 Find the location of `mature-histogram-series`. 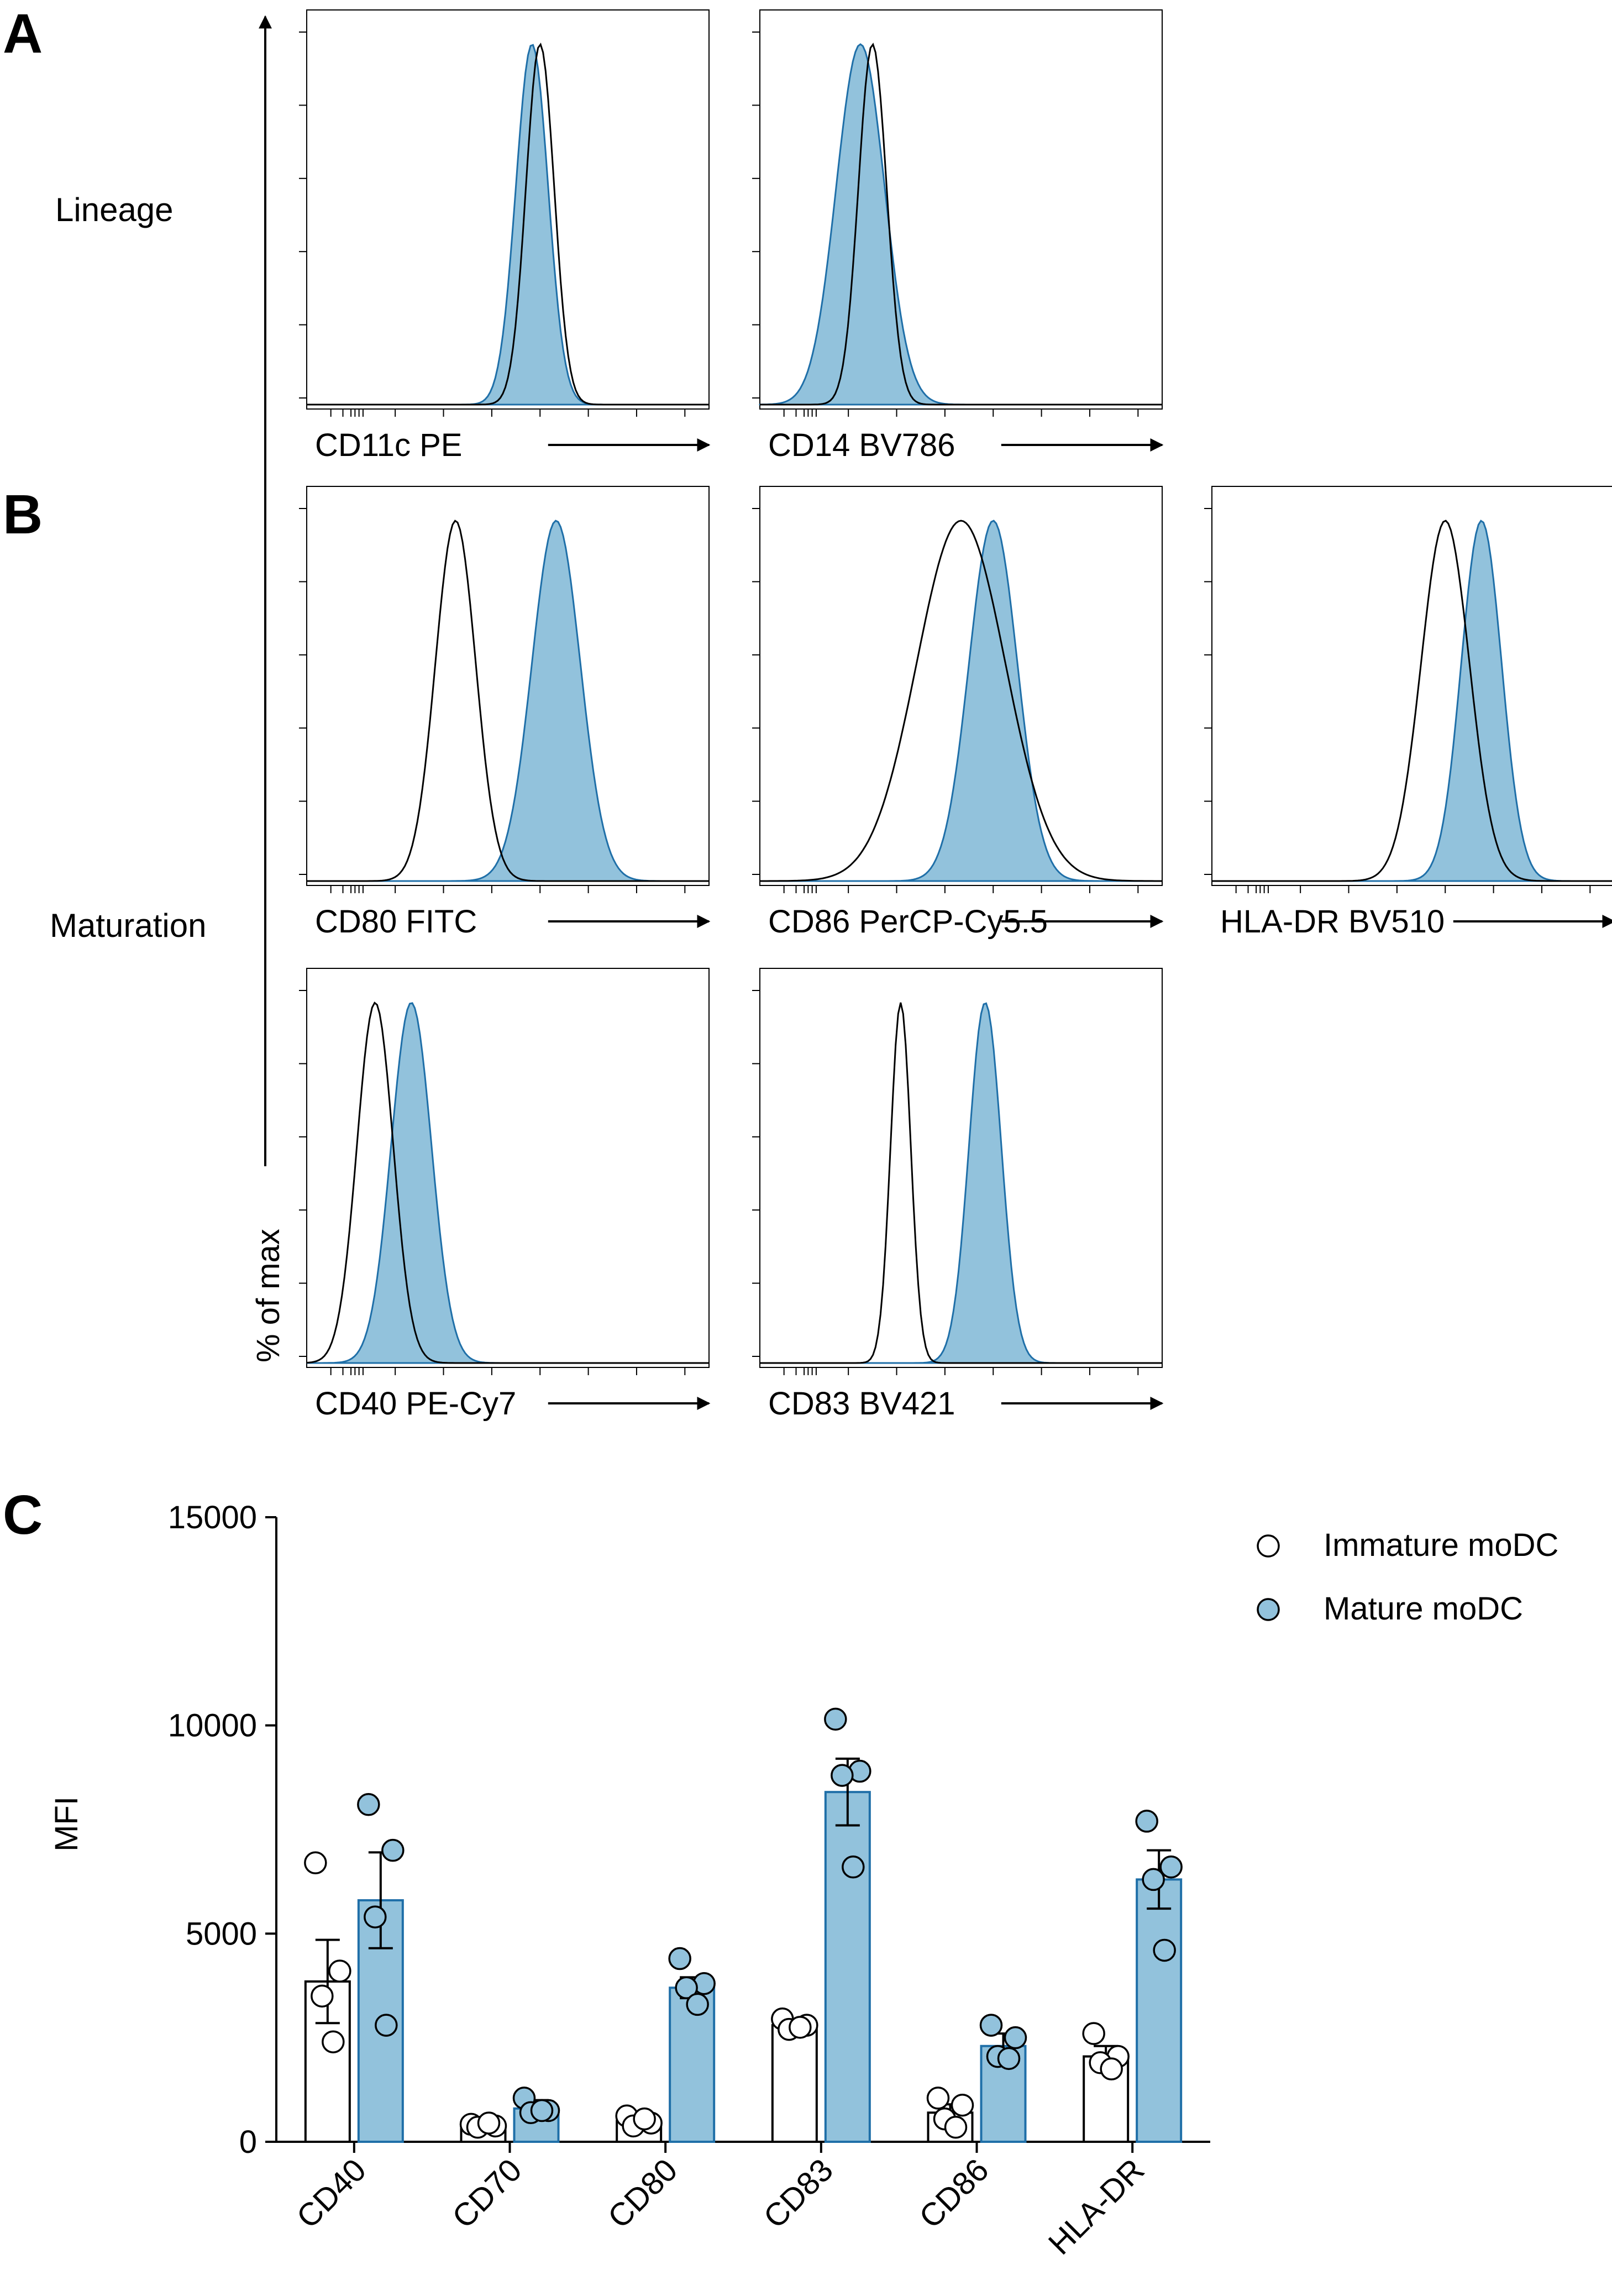

mature-histogram-series is located at coordinates (961, 701).